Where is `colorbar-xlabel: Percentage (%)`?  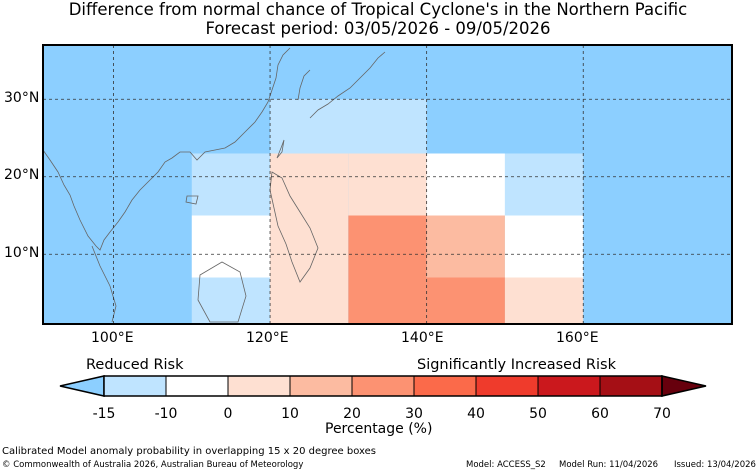 colorbar-xlabel: Percentage (%) is located at coordinates (379, 429).